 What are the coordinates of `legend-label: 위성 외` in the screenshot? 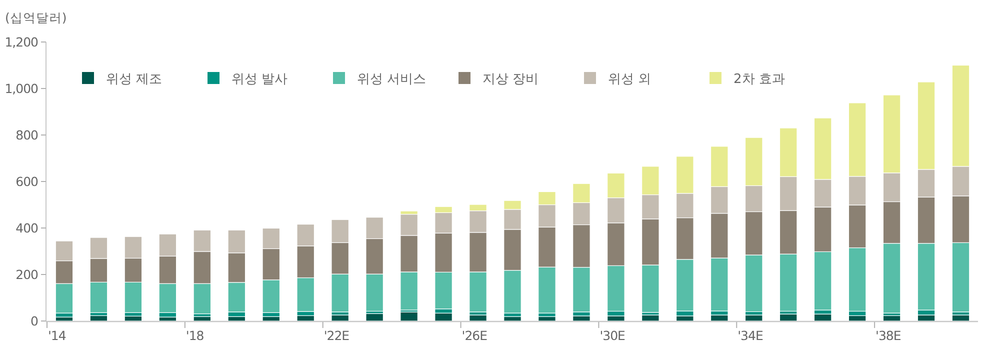 It's located at (630, 79).